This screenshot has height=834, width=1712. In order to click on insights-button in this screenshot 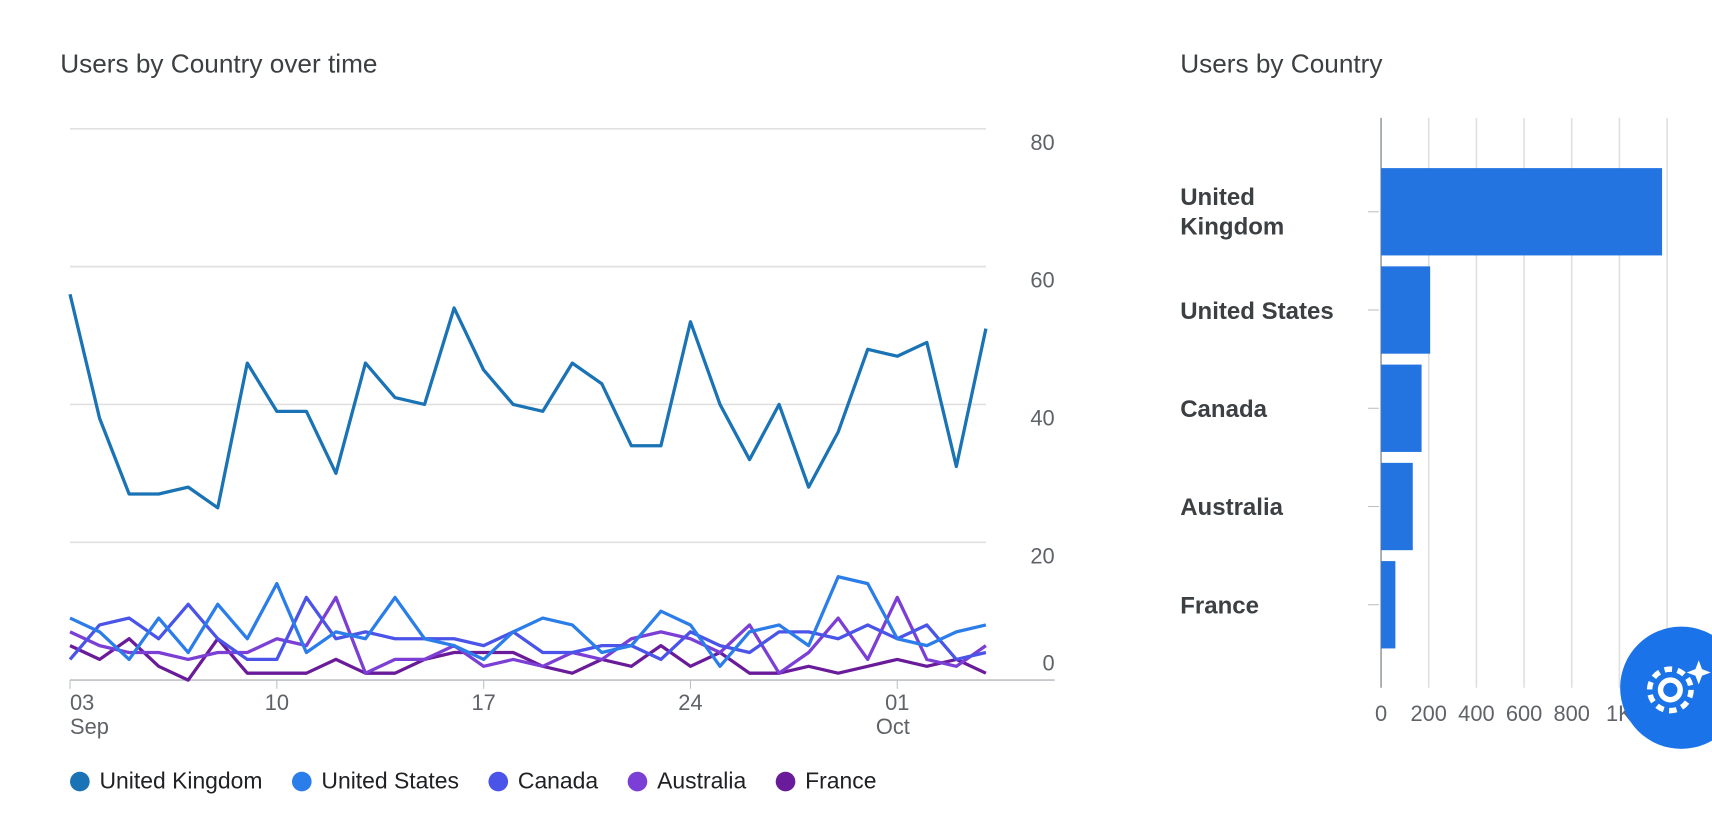, I will do `click(1666, 687)`.